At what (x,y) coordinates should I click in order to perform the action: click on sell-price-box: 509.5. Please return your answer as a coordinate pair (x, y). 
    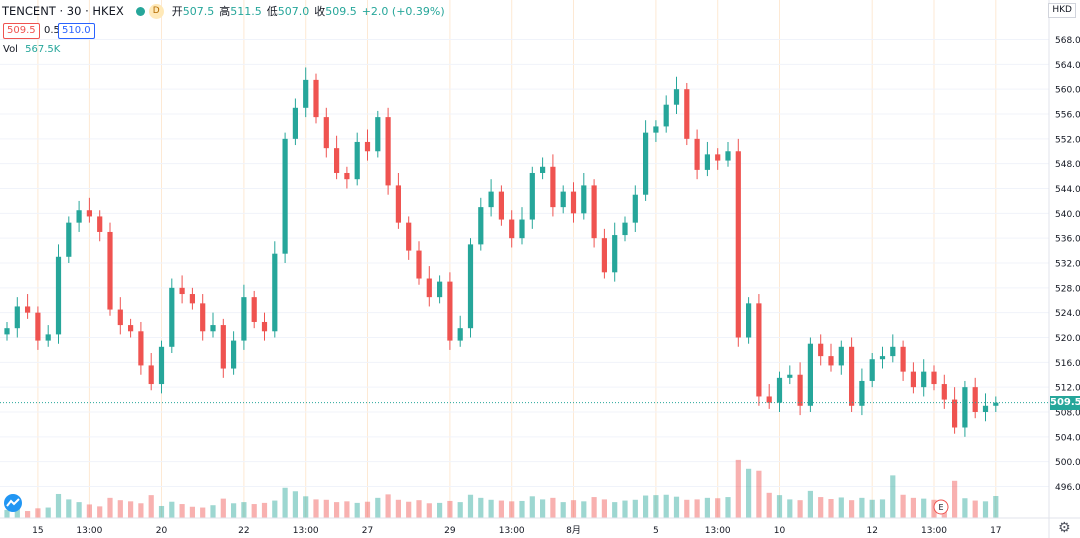
    Looking at the image, I should click on (21, 31).